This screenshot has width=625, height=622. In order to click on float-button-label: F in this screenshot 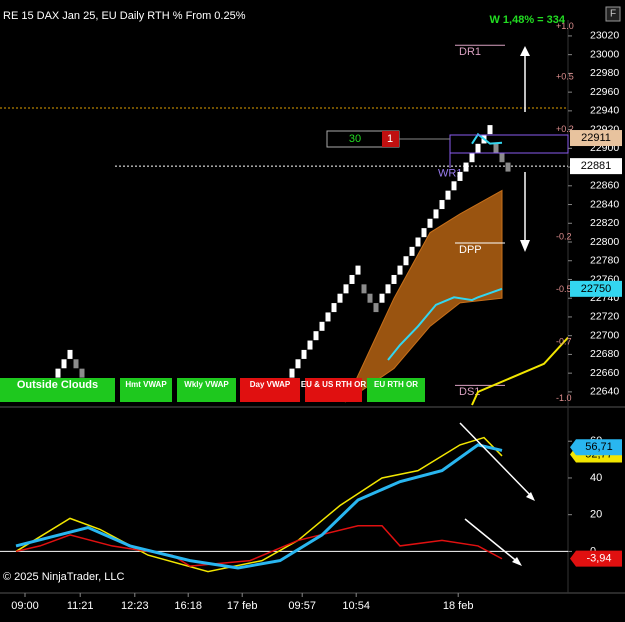, I will do `click(613, 14)`.